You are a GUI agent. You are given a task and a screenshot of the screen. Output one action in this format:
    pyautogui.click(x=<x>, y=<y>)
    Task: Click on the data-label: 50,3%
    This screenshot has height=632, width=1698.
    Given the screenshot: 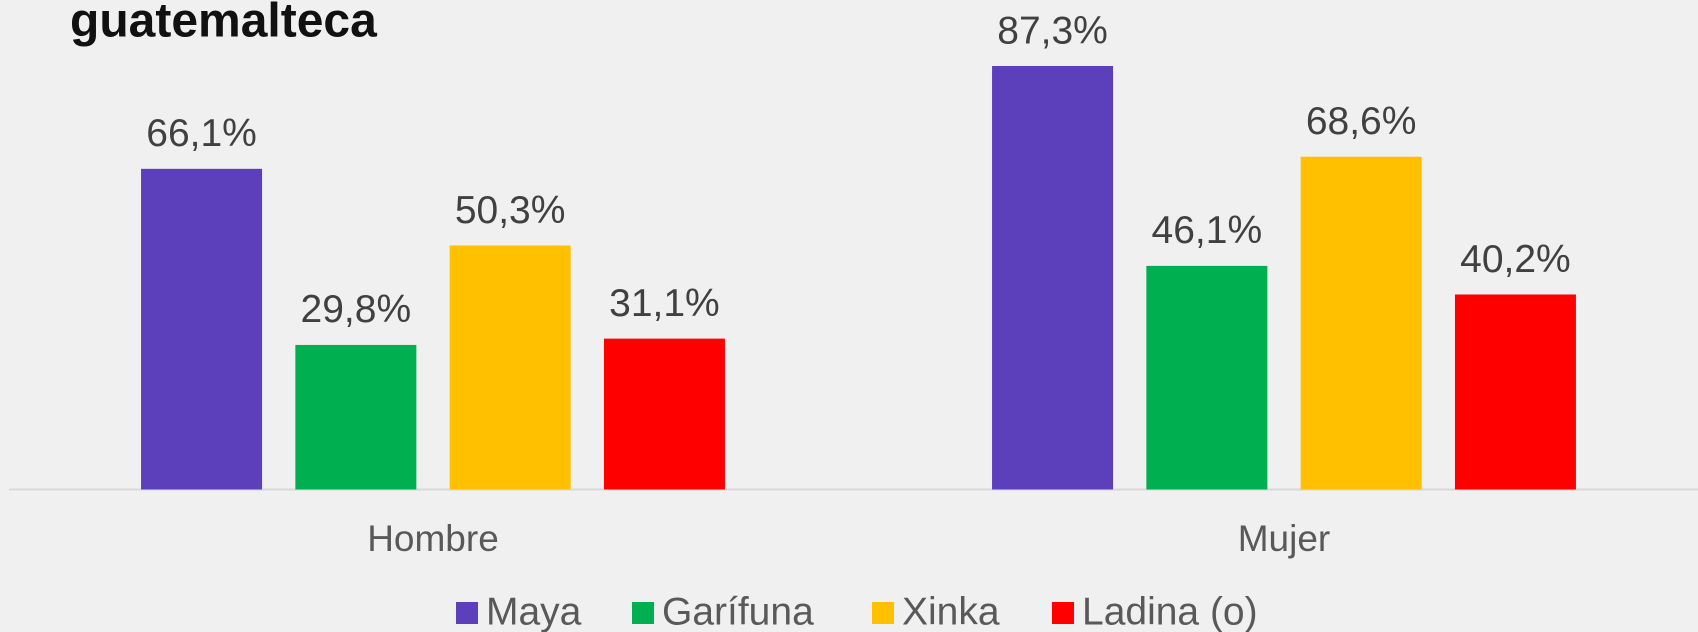 What is the action you would take?
    pyautogui.click(x=510, y=210)
    